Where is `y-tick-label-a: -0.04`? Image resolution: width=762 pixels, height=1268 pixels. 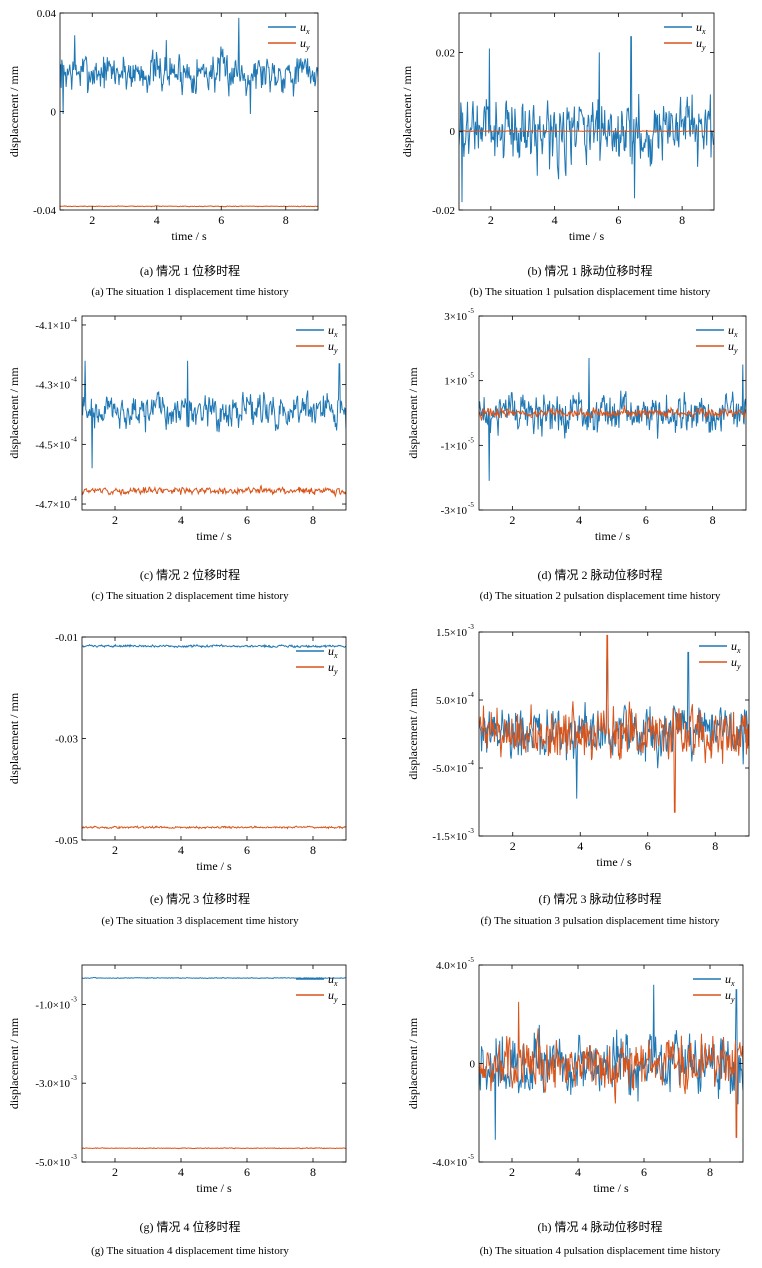 y-tick-label-a: -0.04 is located at coordinates (44, 211).